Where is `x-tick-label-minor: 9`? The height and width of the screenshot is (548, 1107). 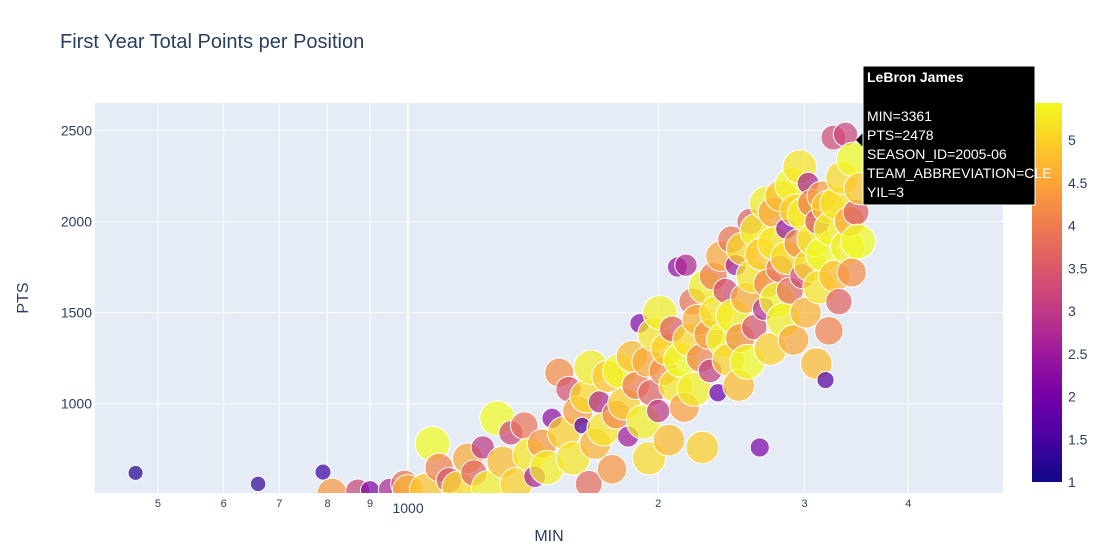 x-tick-label-minor: 9 is located at coordinates (370, 504).